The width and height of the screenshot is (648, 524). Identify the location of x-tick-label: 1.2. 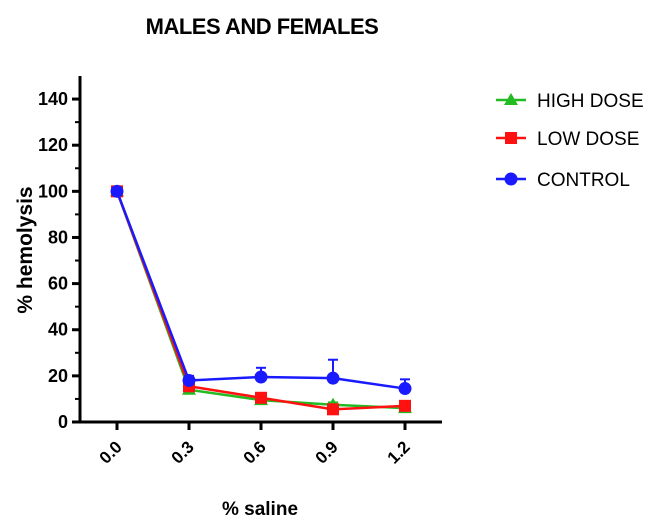
(399, 452).